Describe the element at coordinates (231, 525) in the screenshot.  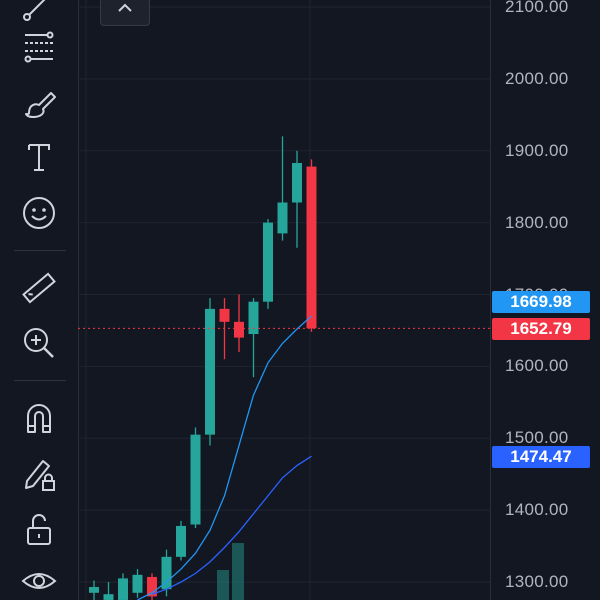
I see `ma-slow-line` at that location.